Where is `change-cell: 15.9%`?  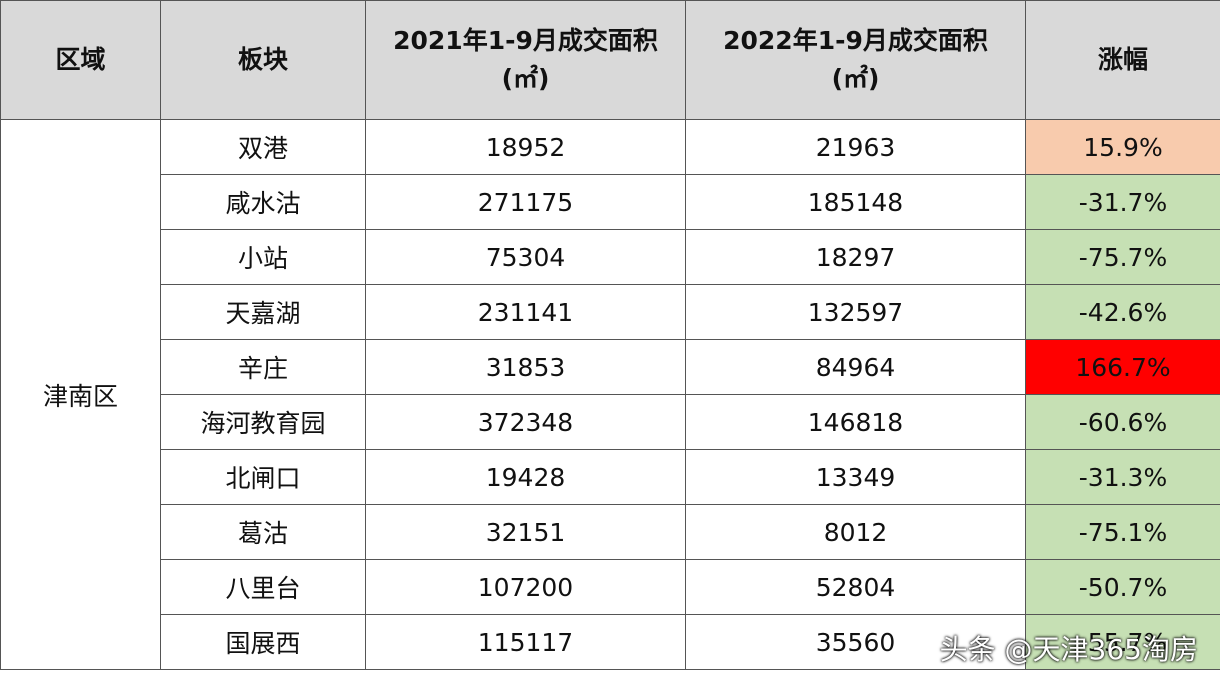 change-cell: 15.9% is located at coordinates (1122, 147).